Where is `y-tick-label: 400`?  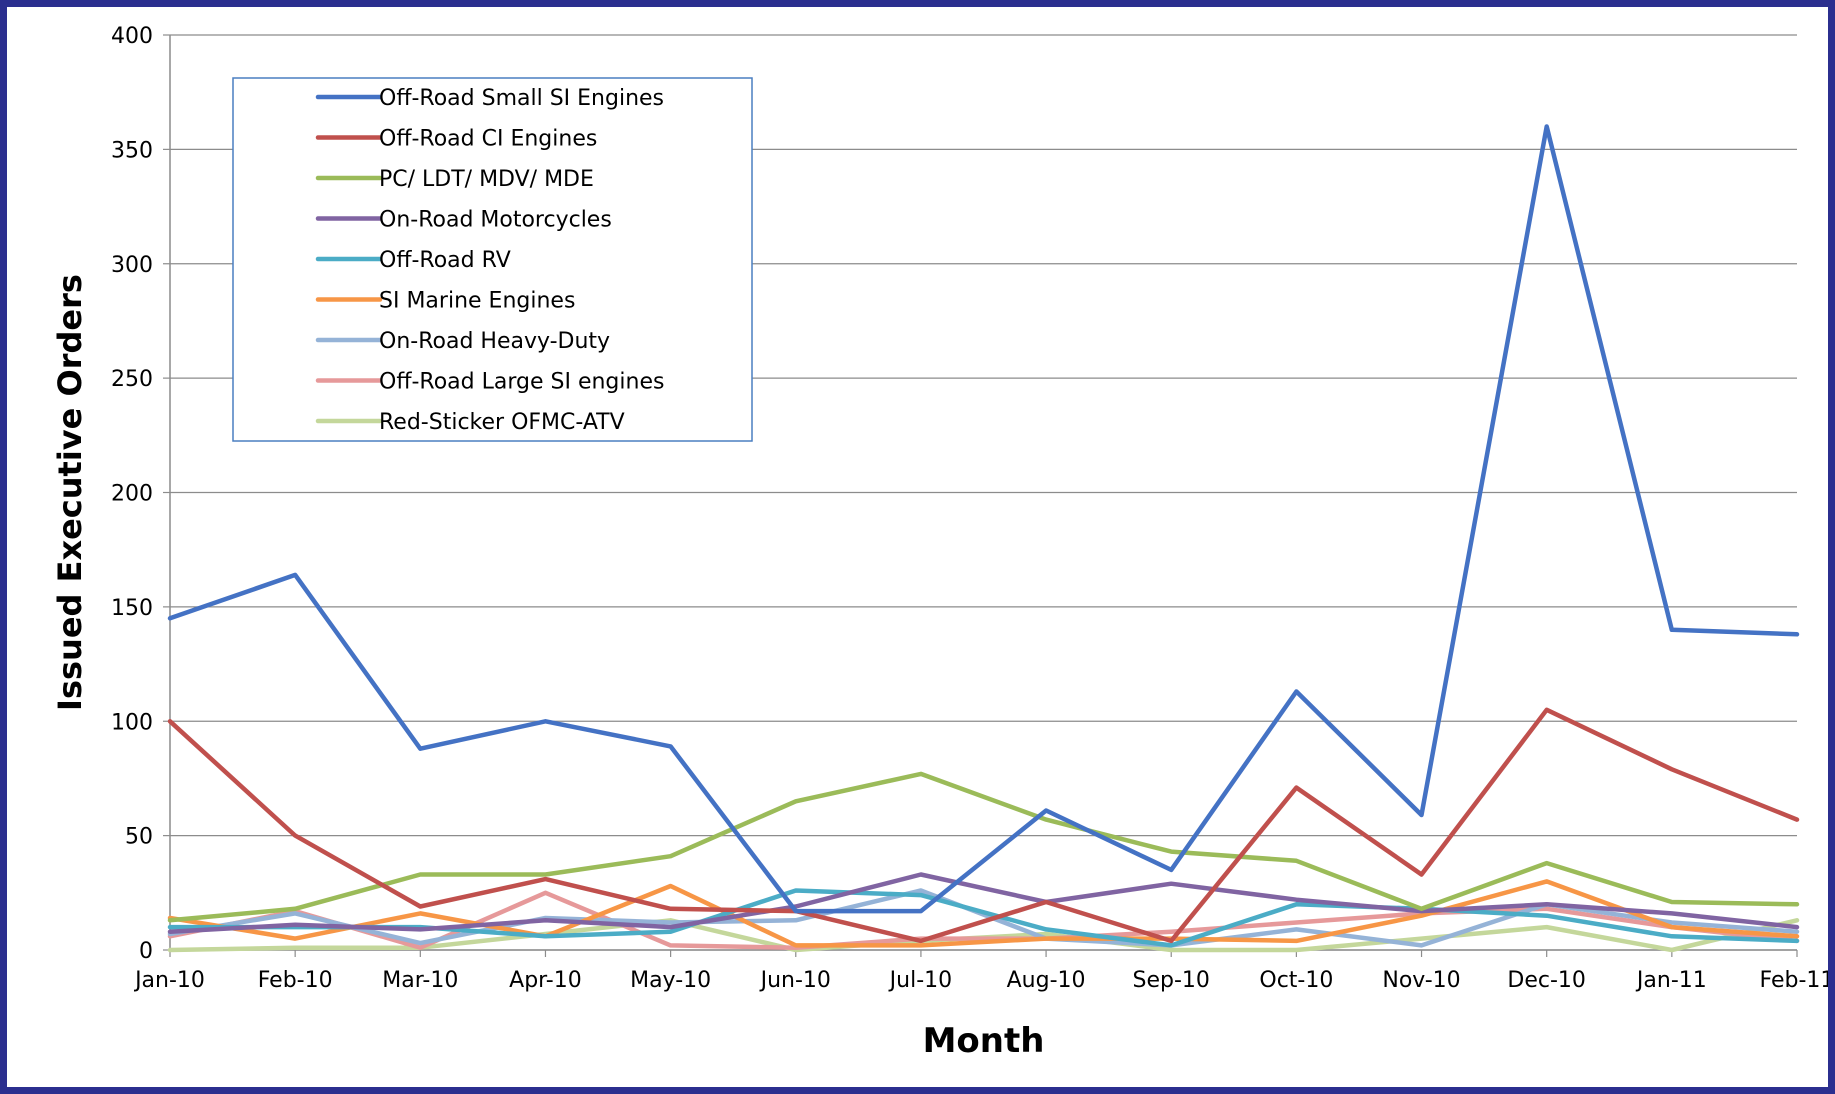 y-tick-label: 400 is located at coordinates (132, 36).